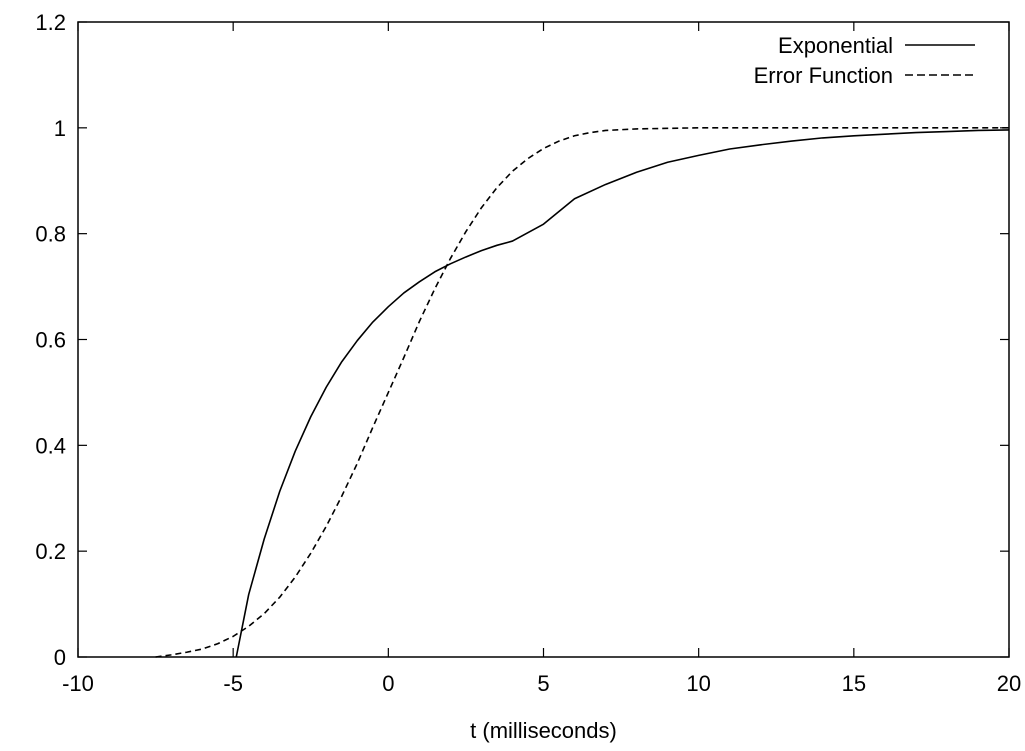 The height and width of the screenshot is (751, 1025). Describe the element at coordinates (50, 22) in the screenshot. I see `y-tick-label: 1.2` at that location.